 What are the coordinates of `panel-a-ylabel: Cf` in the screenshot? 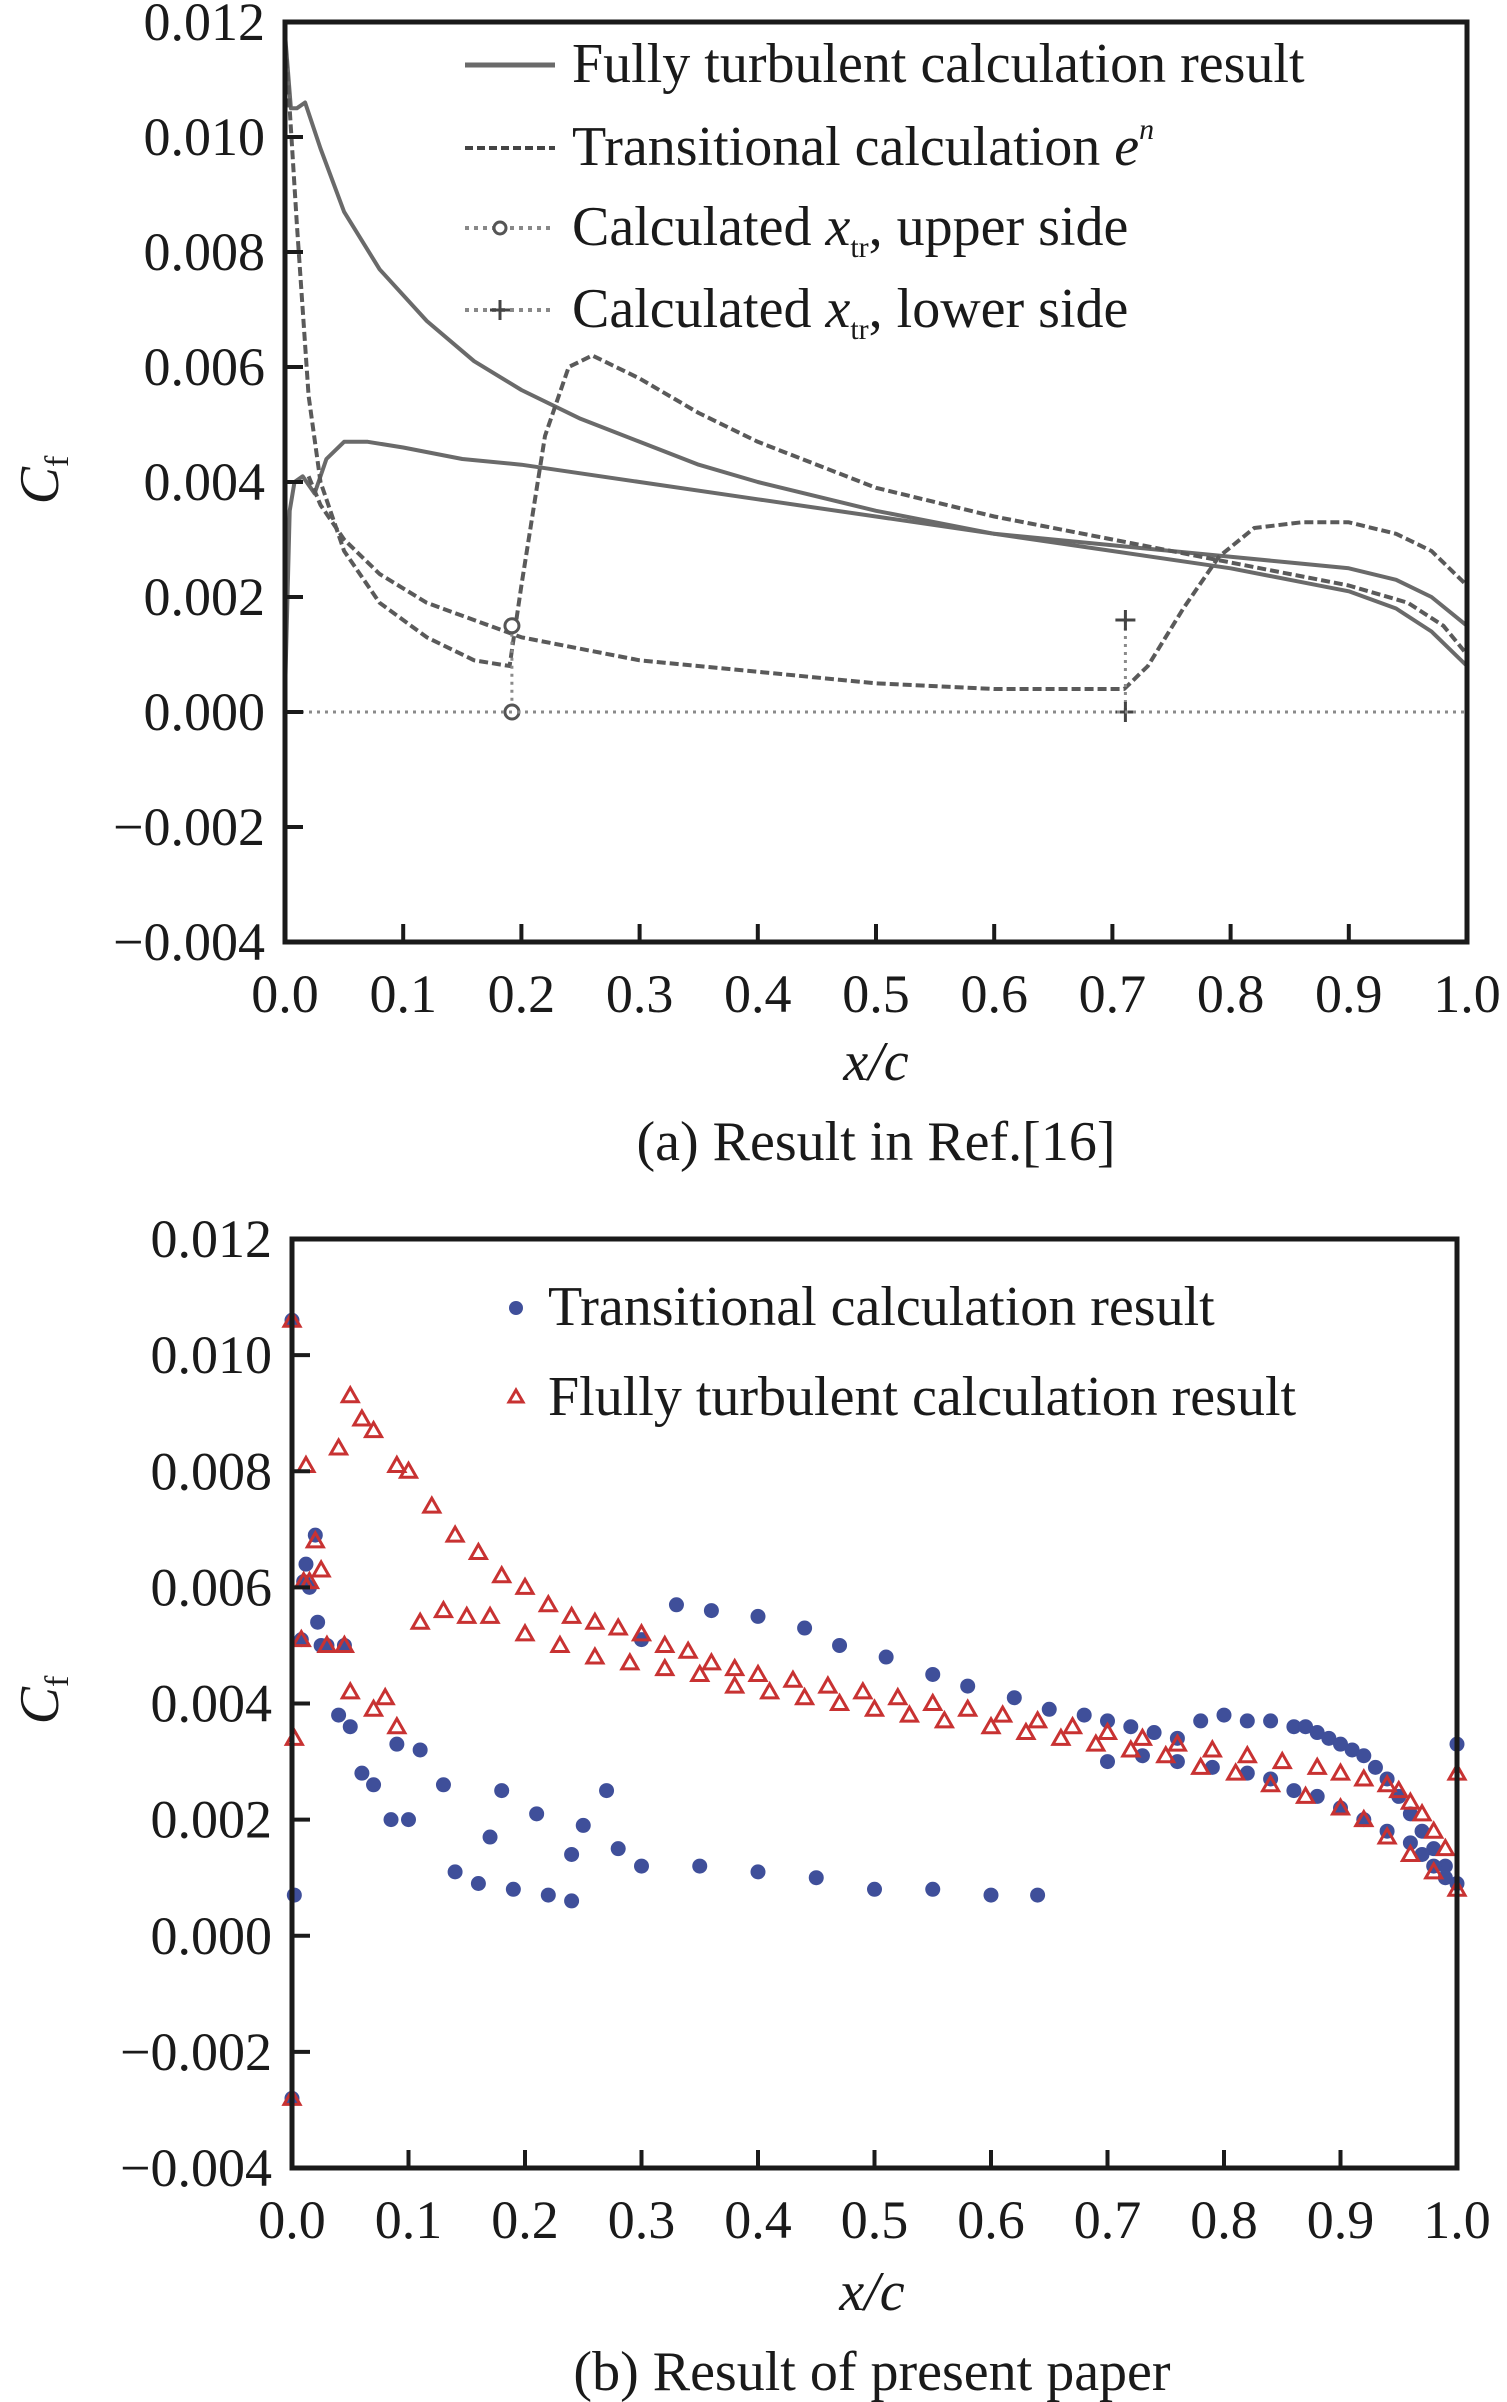 It's located at (42, 479).